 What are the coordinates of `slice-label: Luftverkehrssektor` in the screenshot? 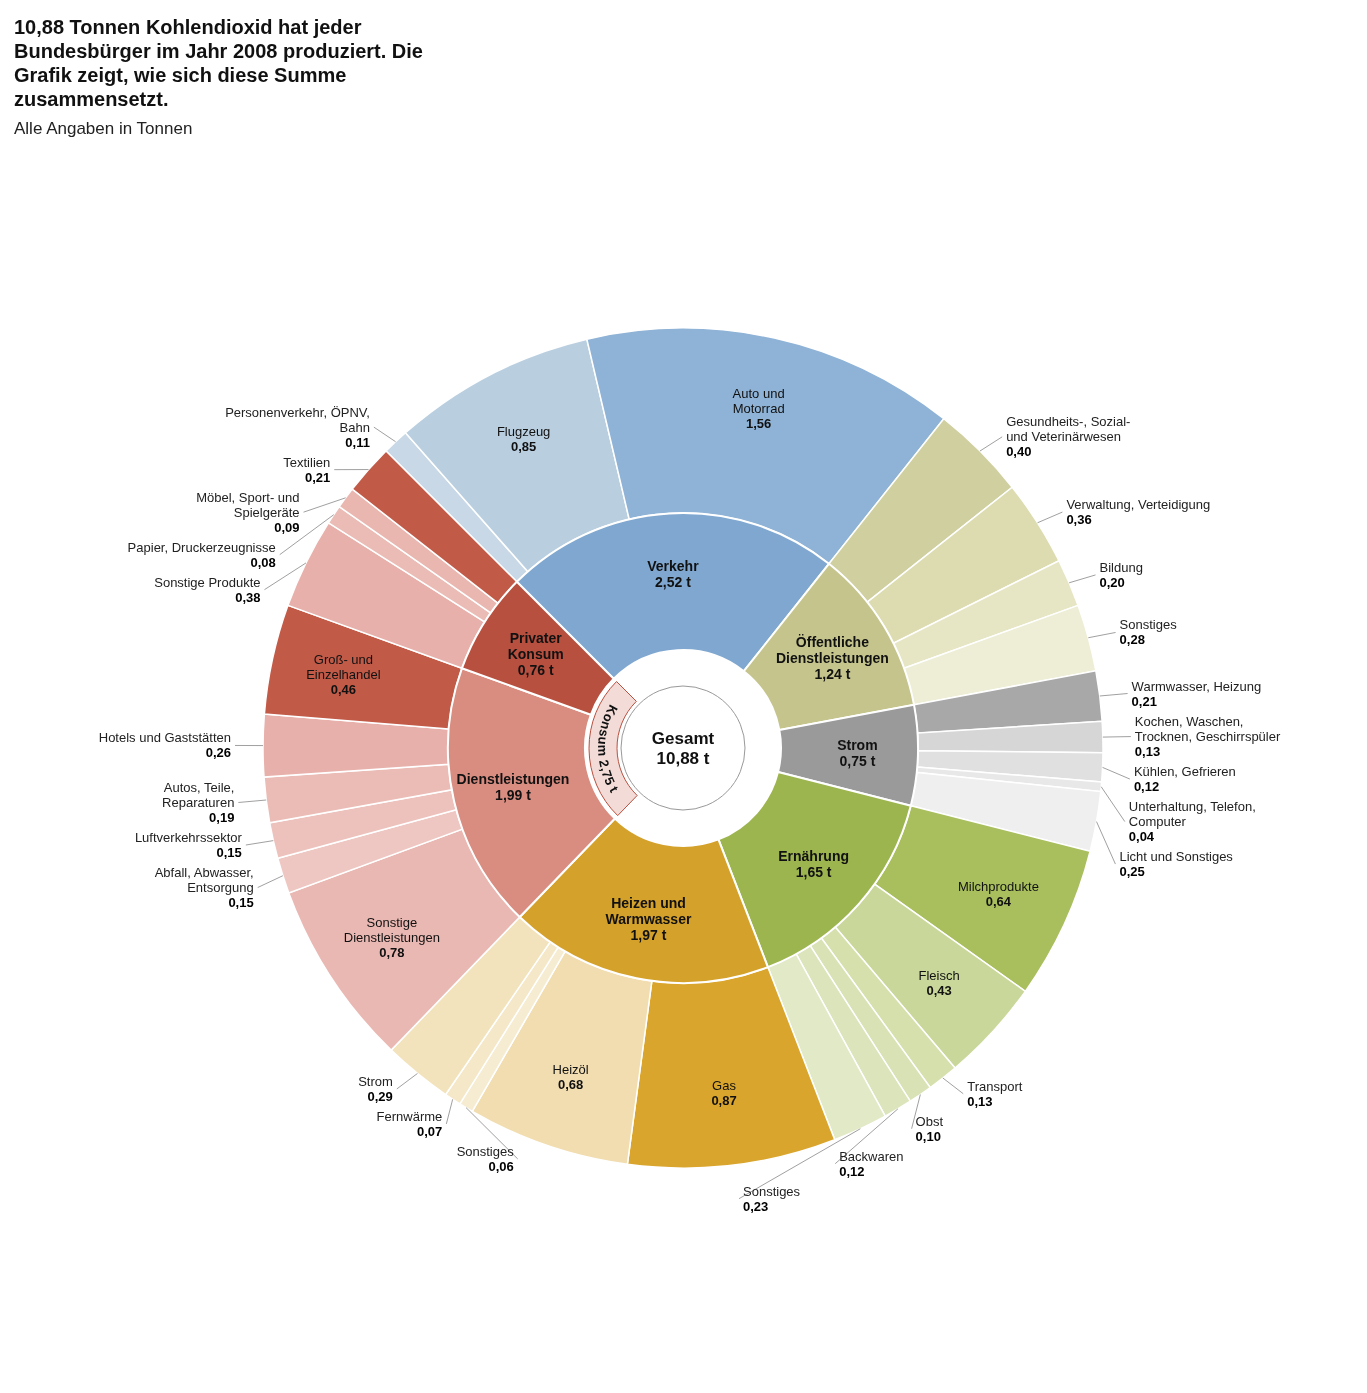 It's located at (188, 838).